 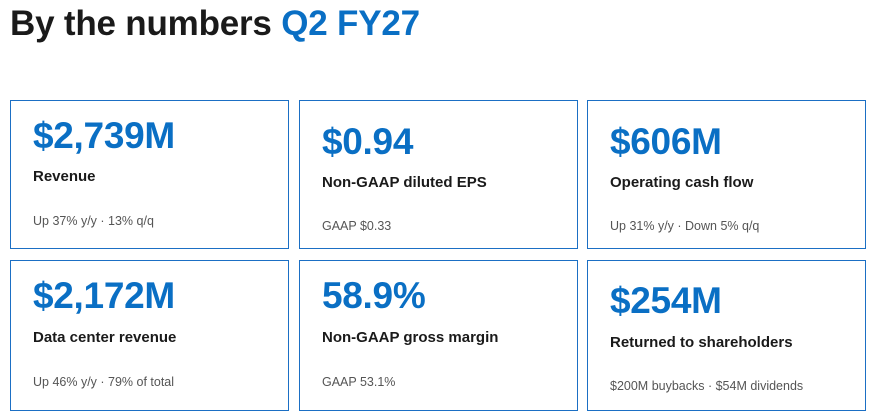 What do you see at coordinates (701, 342) in the screenshot?
I see `metric-label: Returned to shareholders` at bounding box center [701, 342].